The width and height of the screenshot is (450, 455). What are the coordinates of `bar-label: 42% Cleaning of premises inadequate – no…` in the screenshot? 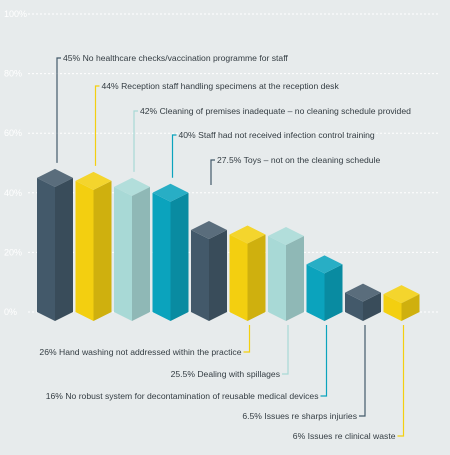 It's located at (275, 111).